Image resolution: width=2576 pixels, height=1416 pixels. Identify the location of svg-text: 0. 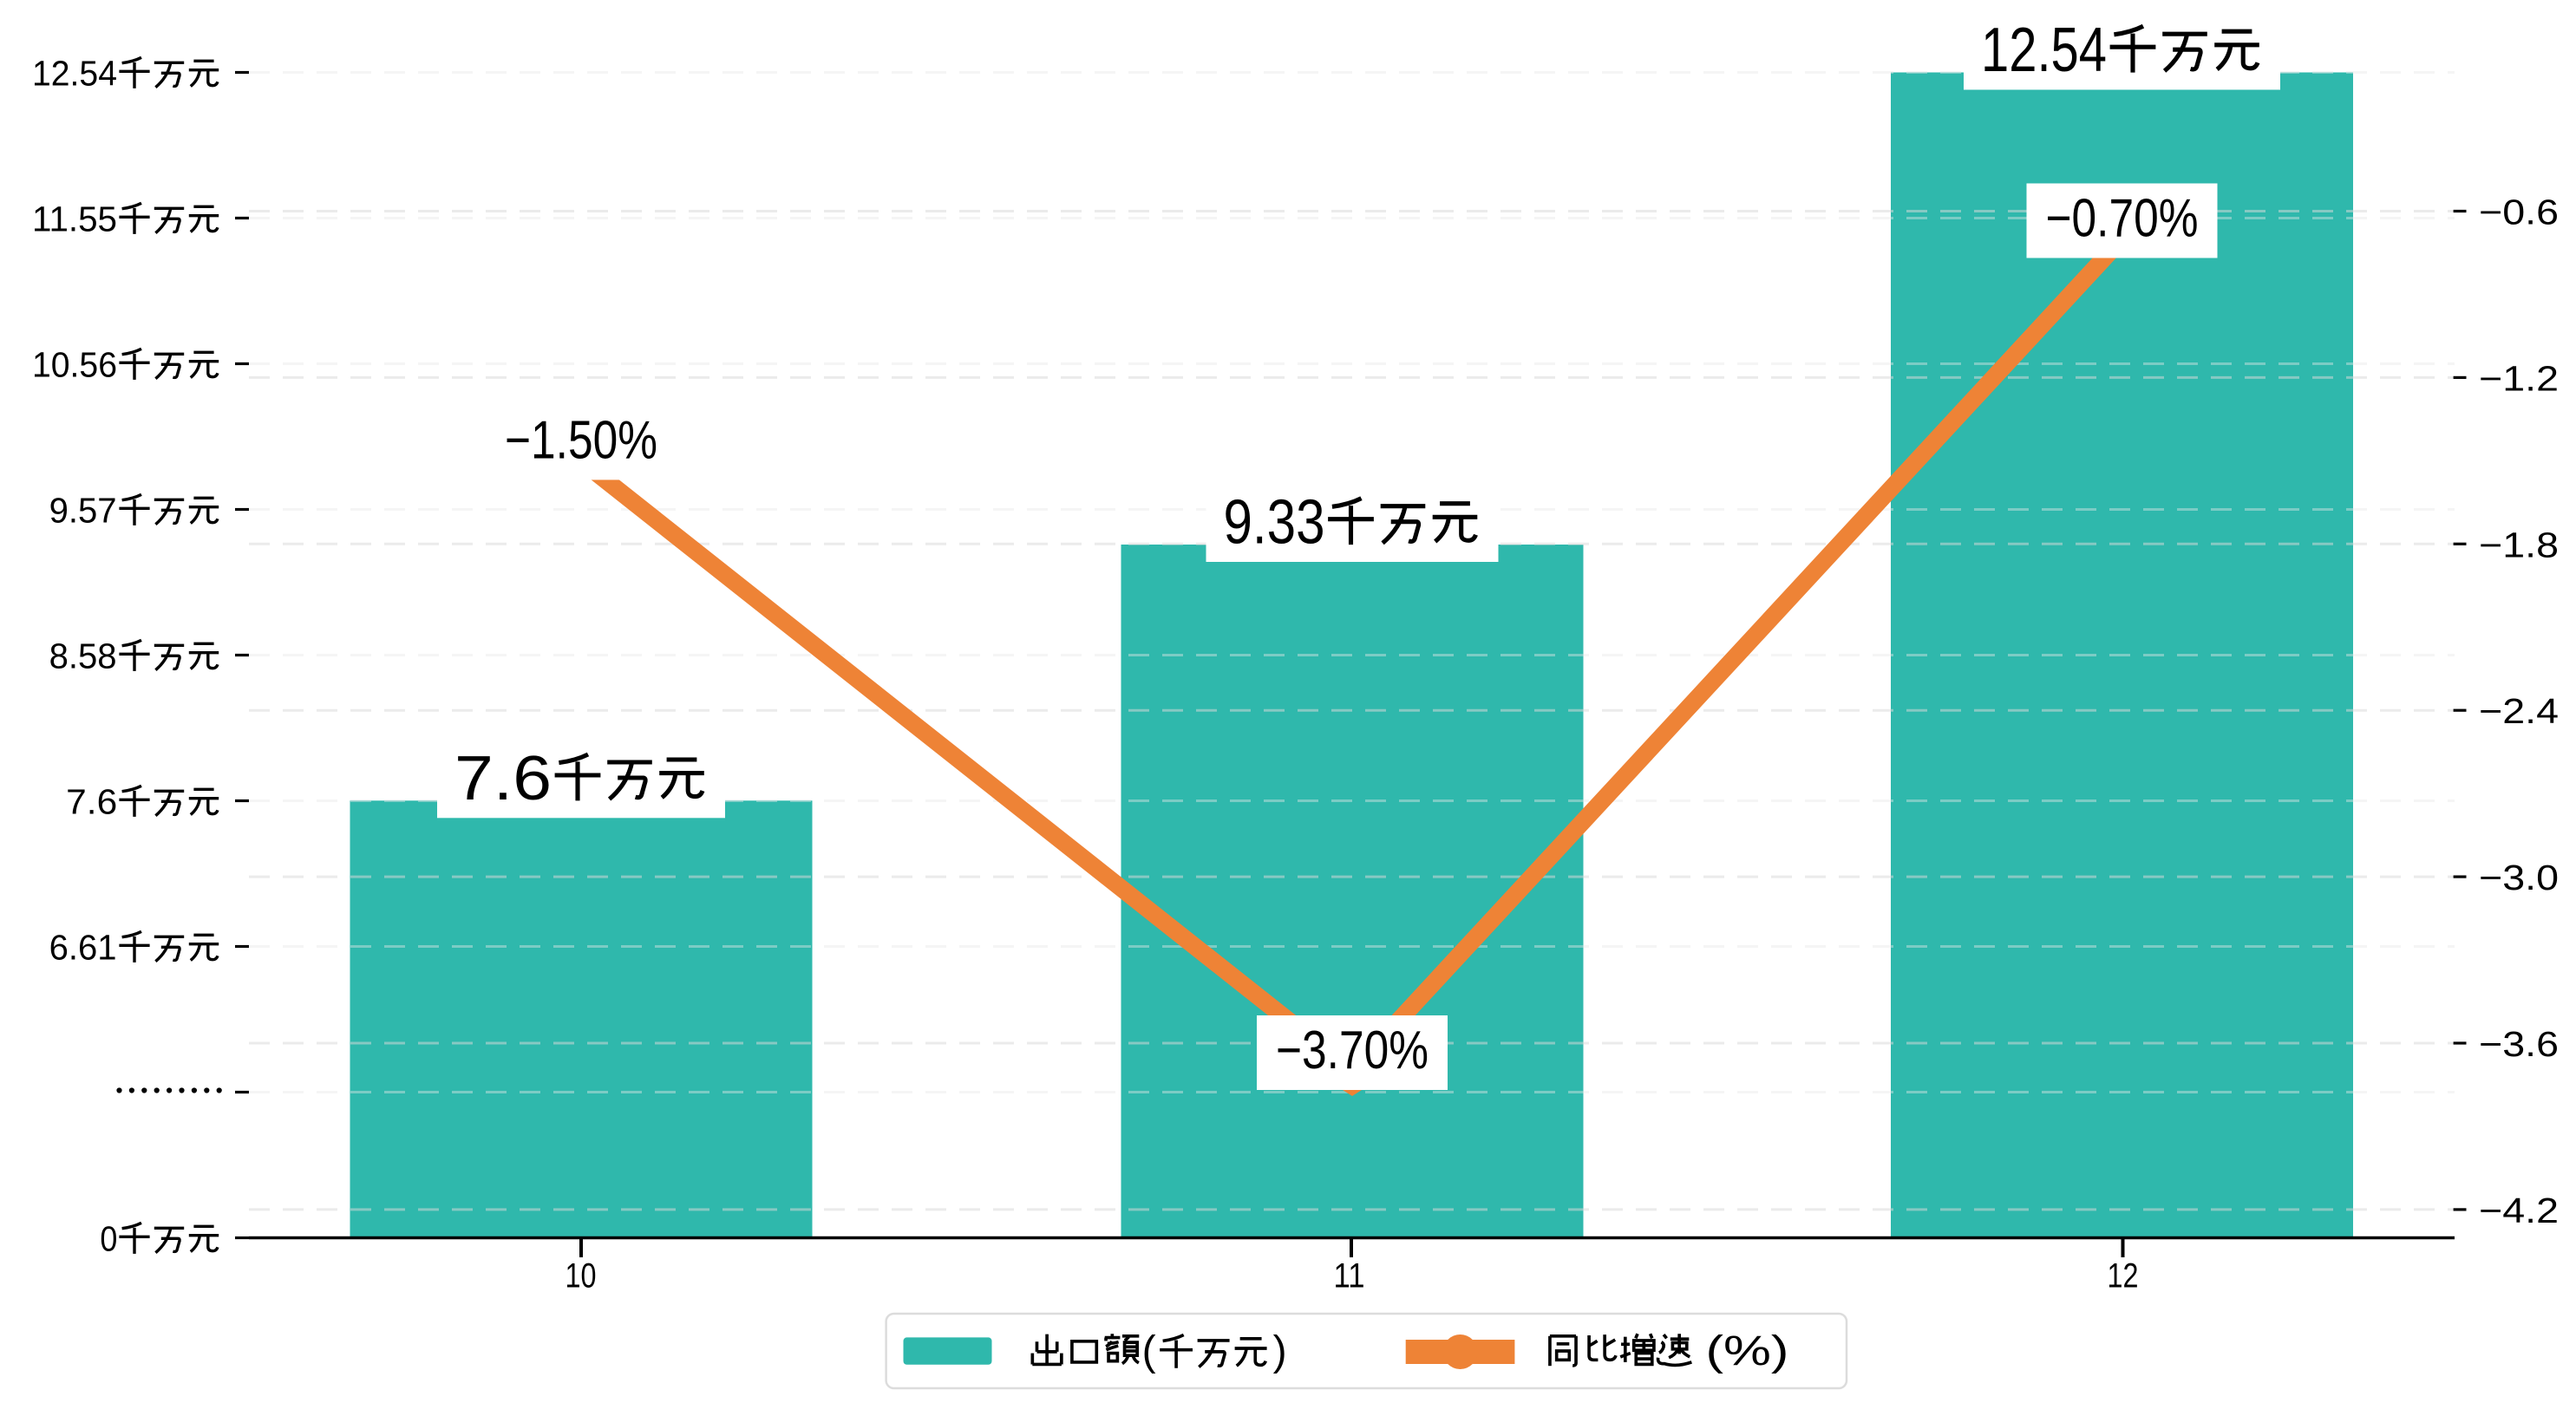
(108, 1239).